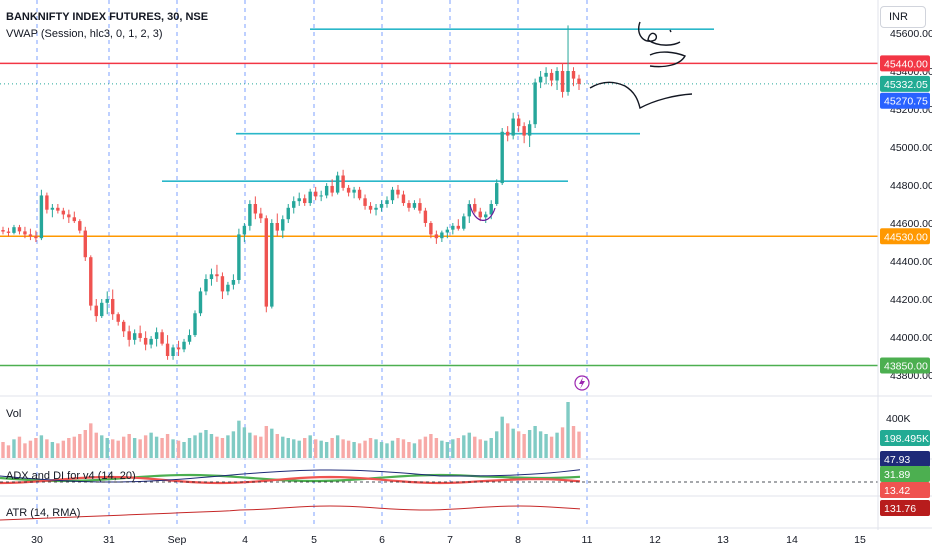 The image size is (932, 555). I want to click on volume-current-badge-bg, so click(905, 438).